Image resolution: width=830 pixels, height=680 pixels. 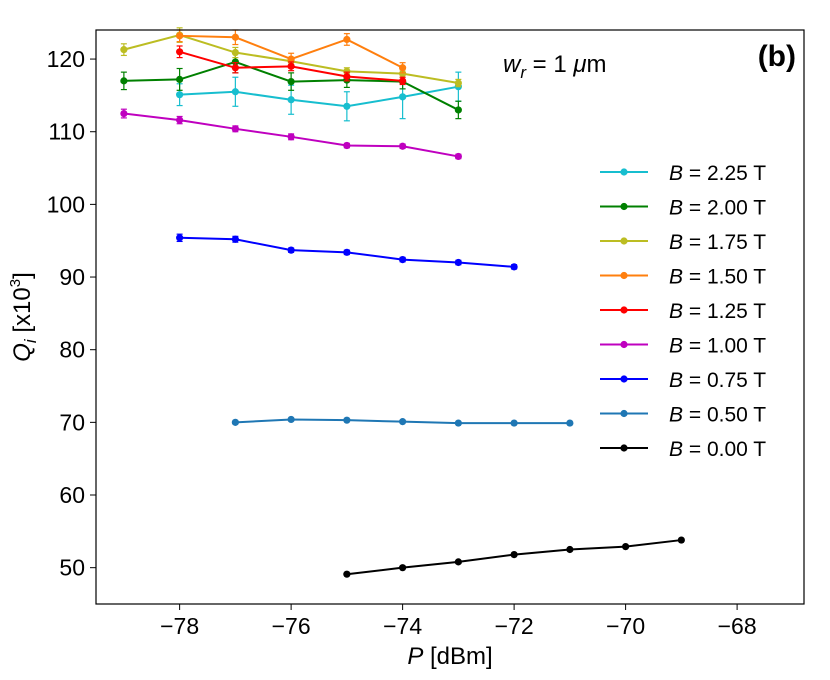 I want to click on series-0.75, so click(x=347, y=252).